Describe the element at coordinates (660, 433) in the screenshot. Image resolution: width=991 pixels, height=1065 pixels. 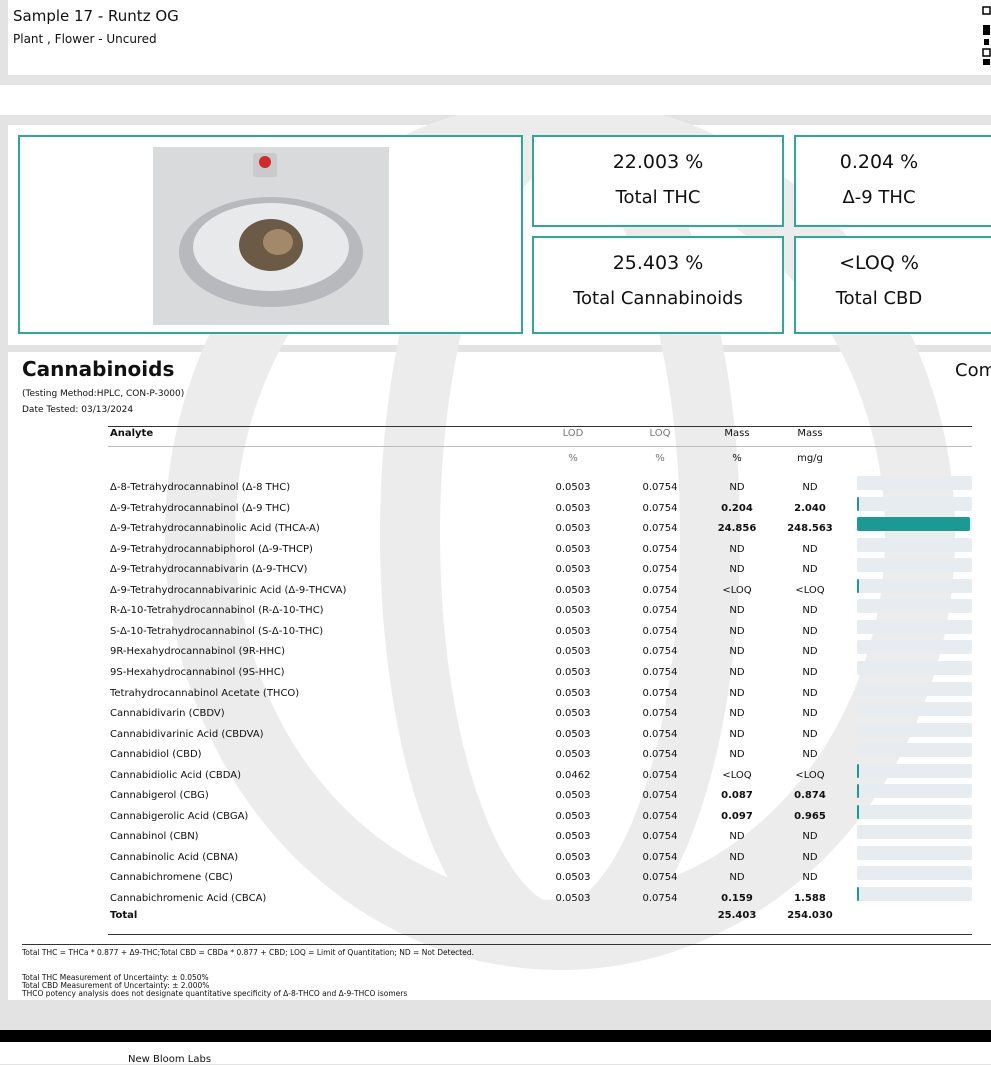
I see `column-header: LOQ` at that location.